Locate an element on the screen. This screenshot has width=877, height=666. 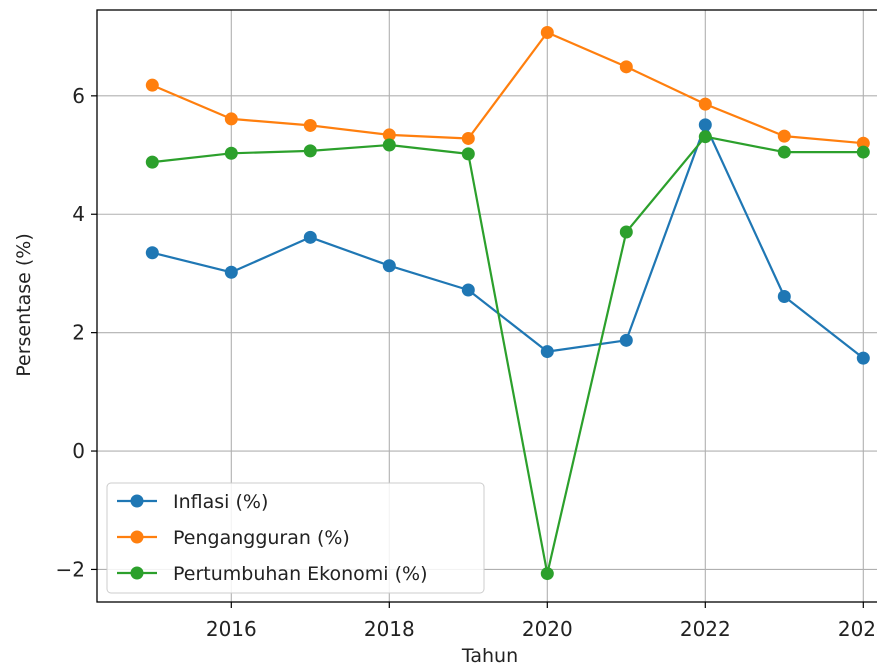
legend-box is located at coordinates (295, 538).